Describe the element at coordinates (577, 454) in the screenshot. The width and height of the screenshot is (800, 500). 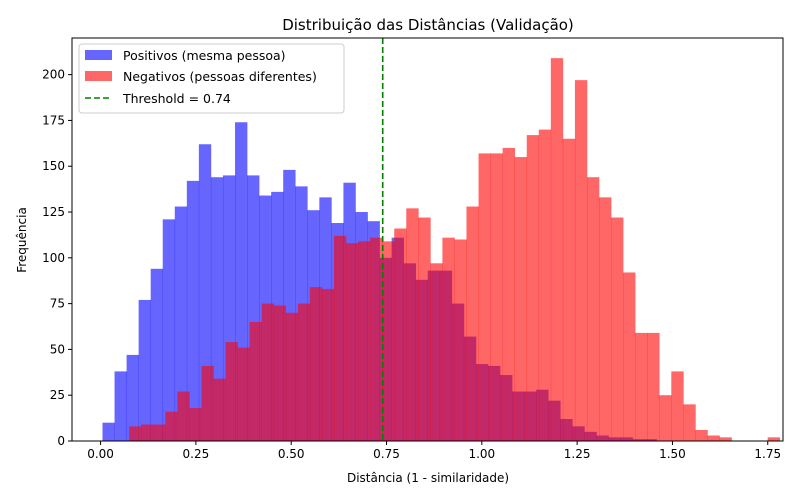
I see `x-tick-label: 1.25` at that location.